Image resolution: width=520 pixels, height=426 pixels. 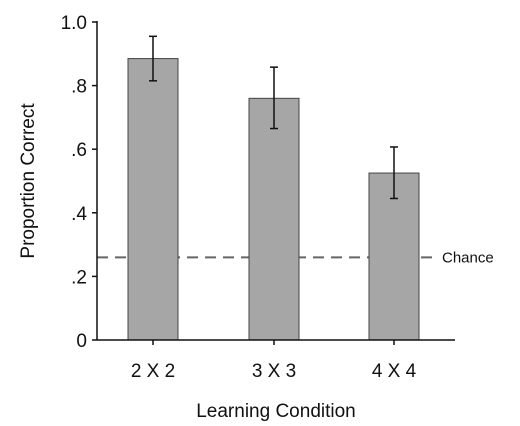 What do you see at coordinates (79, 277) in the screenshot?
I see `y-tick-label: .2` at bounding box center [79, 277].